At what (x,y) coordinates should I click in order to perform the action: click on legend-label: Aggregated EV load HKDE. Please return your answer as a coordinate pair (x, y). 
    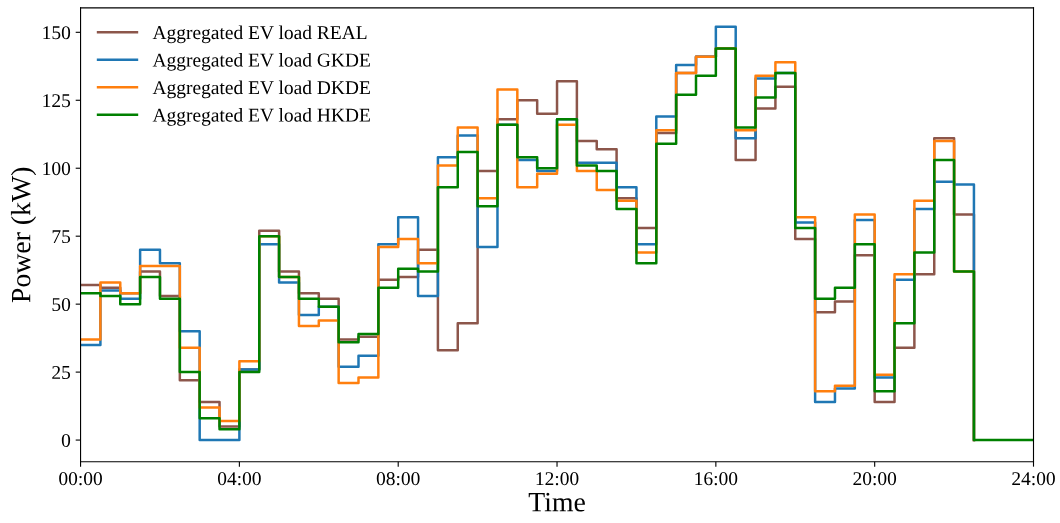
    Looking at the image, I should click on (261, 117).